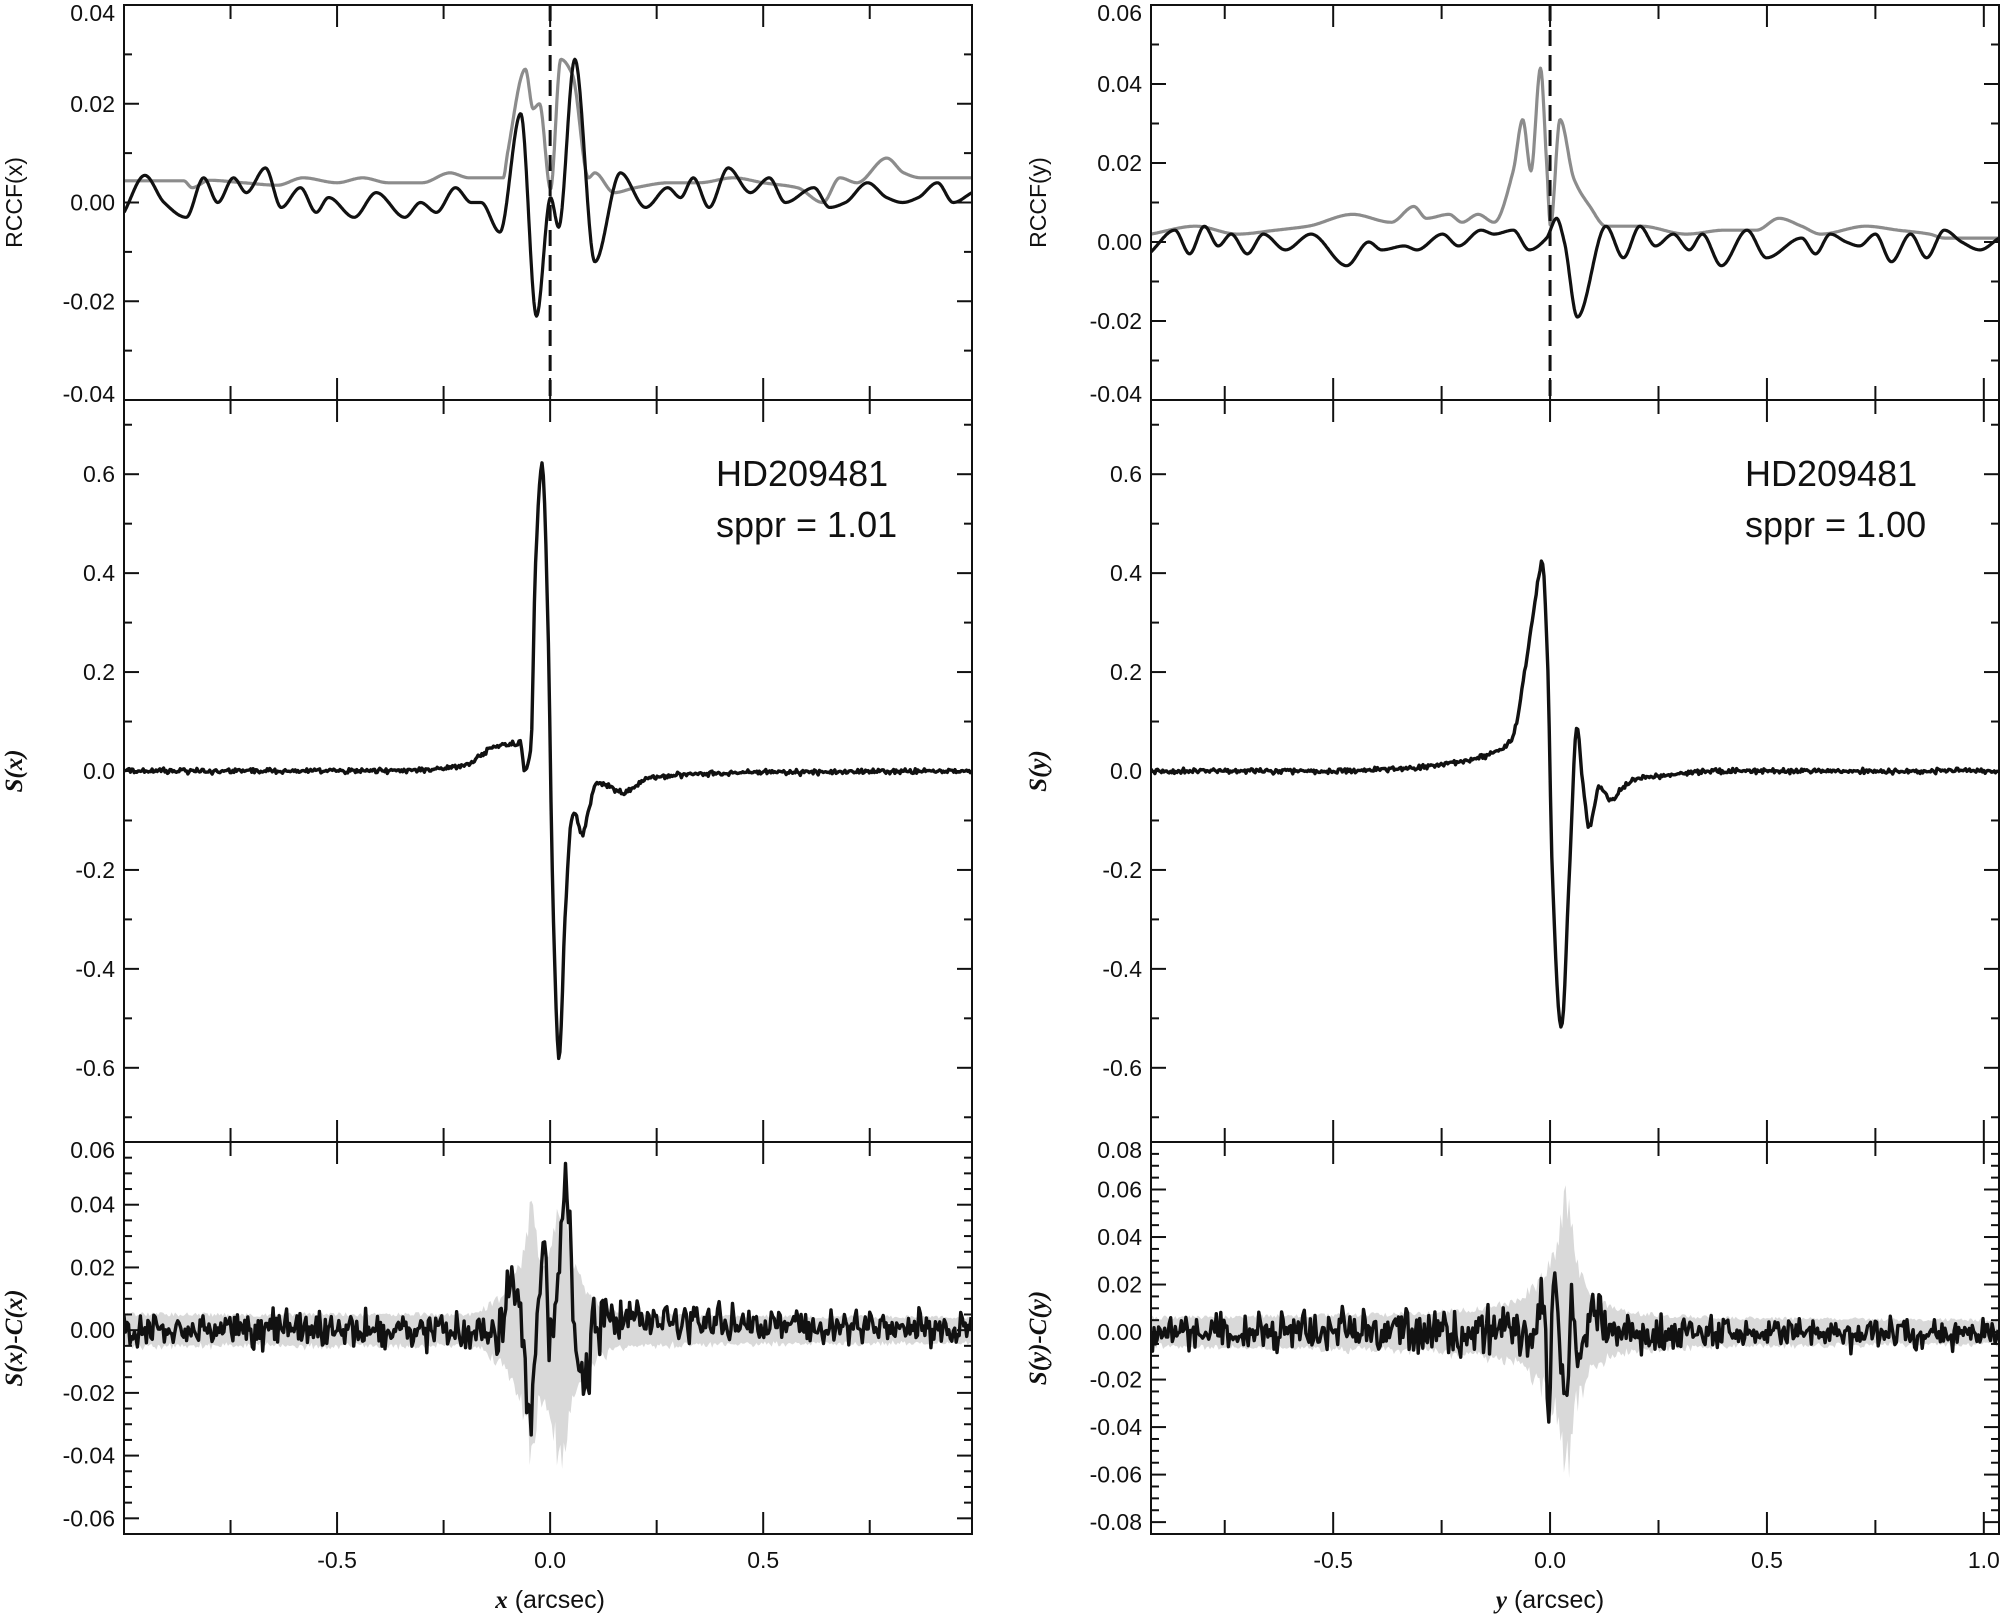  I want to click on sppr-annotation: sppr = 1.00, so click(1835, 524).